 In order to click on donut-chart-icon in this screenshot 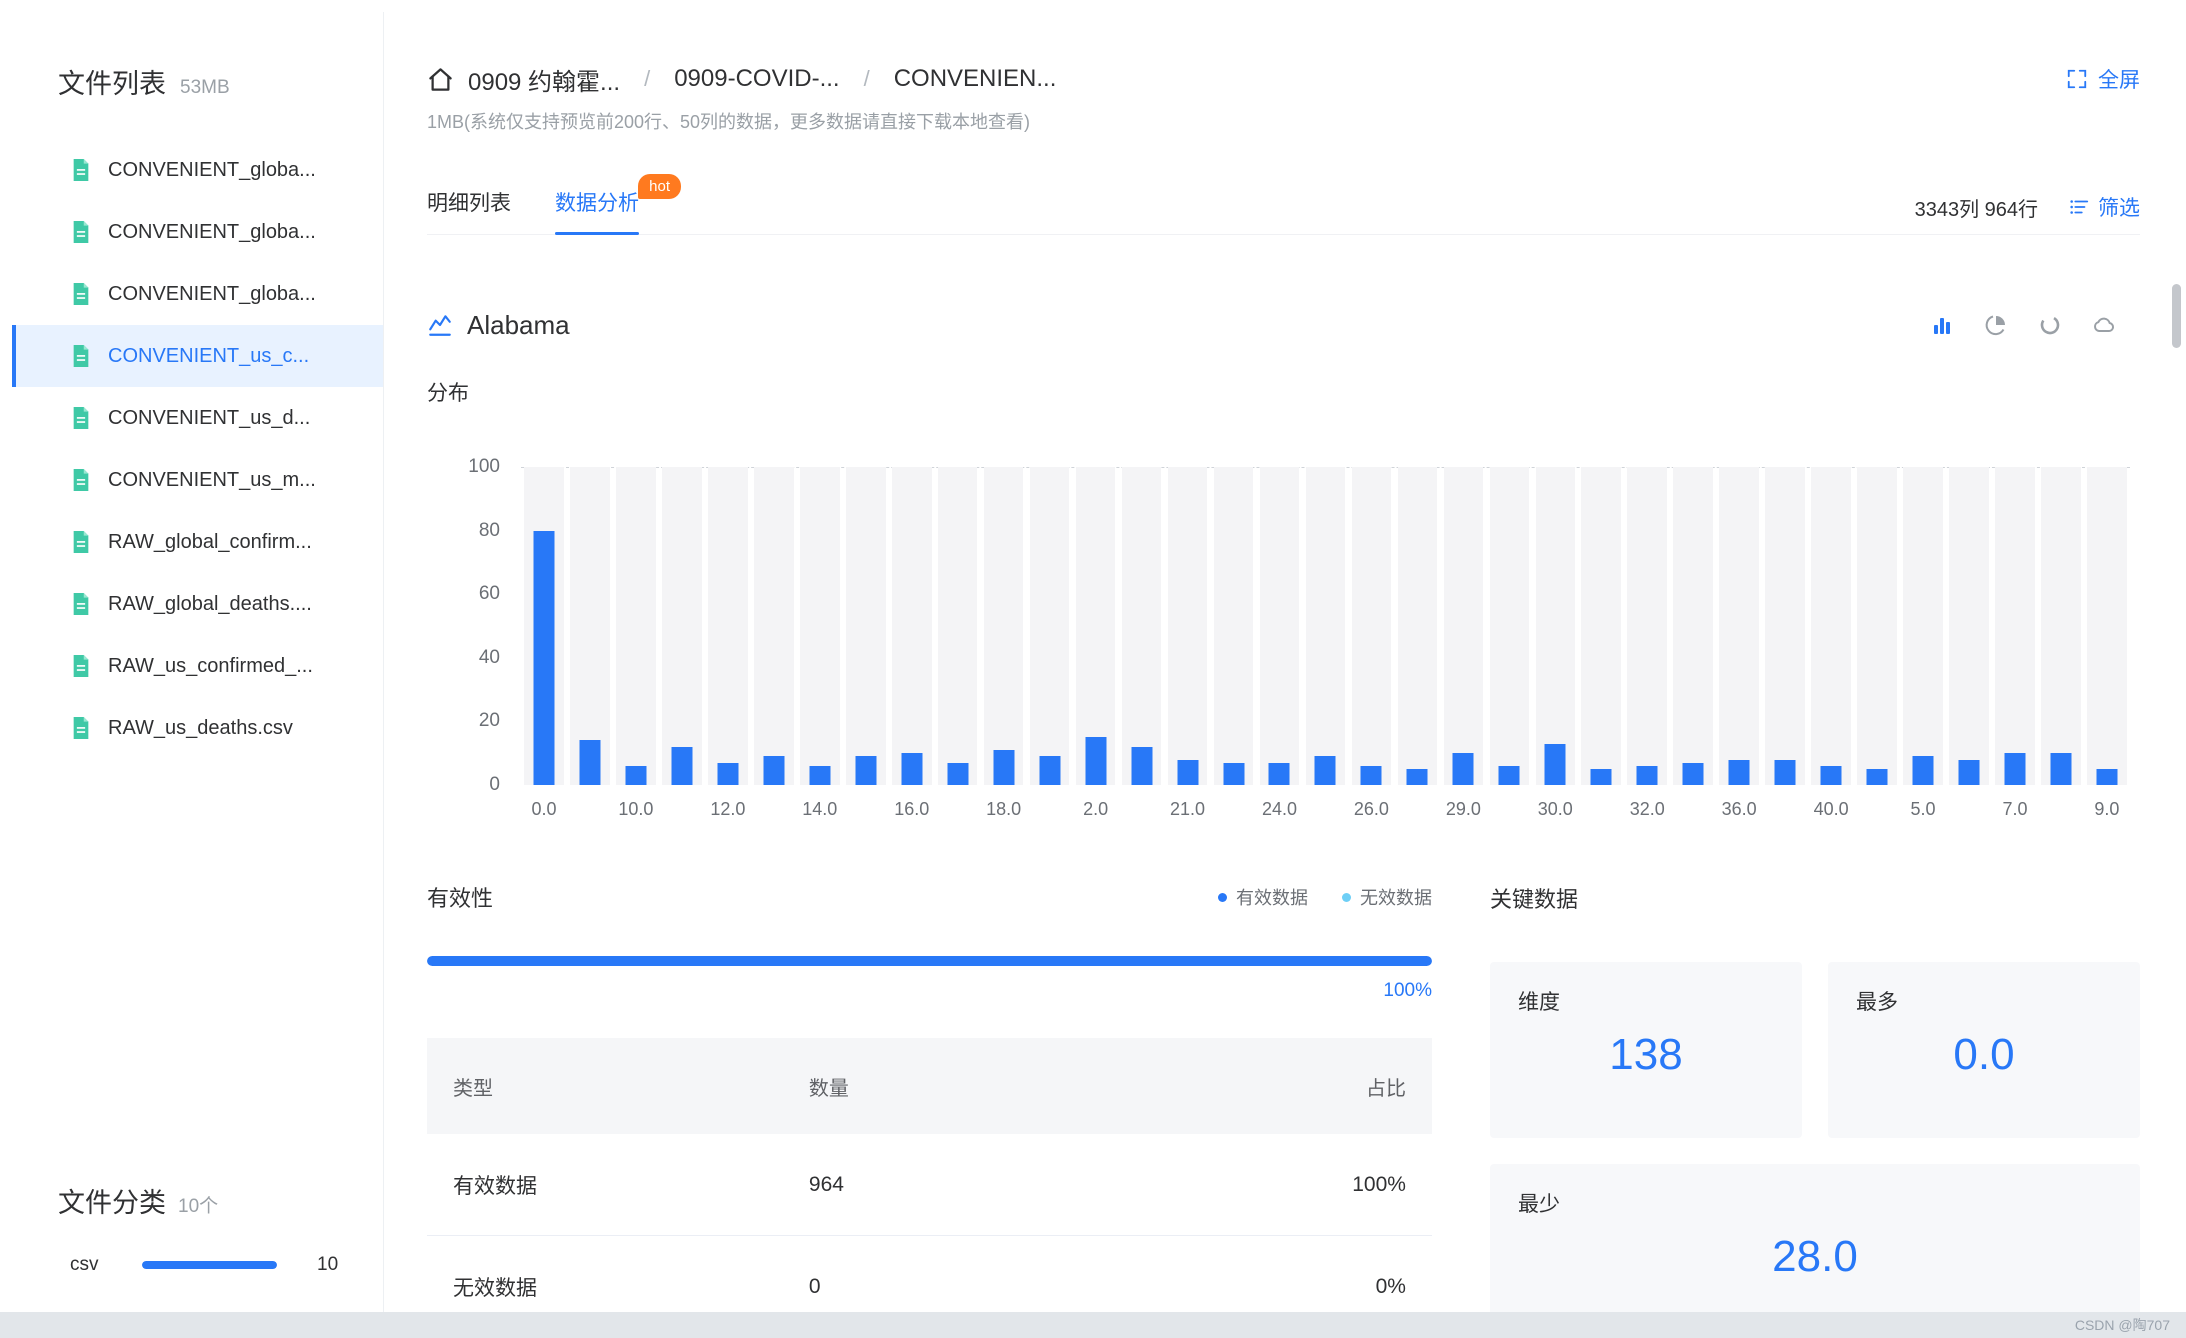, I will do `click(2050, 325)`.